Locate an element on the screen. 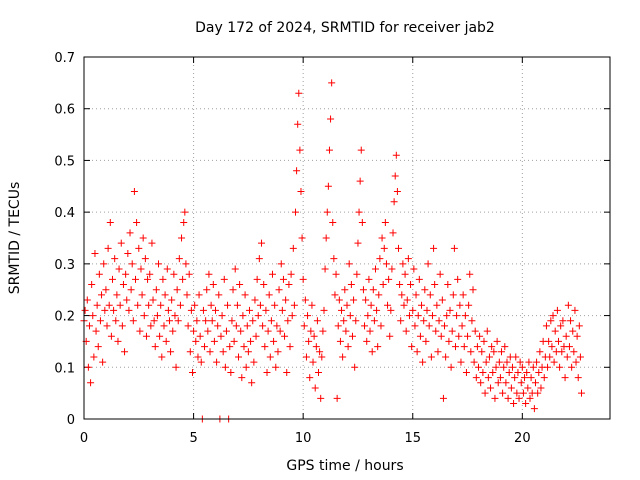 The width and height of the screenshot is (640, 480). y-tick-label: 0.6 is located at coordinates (64, 110).